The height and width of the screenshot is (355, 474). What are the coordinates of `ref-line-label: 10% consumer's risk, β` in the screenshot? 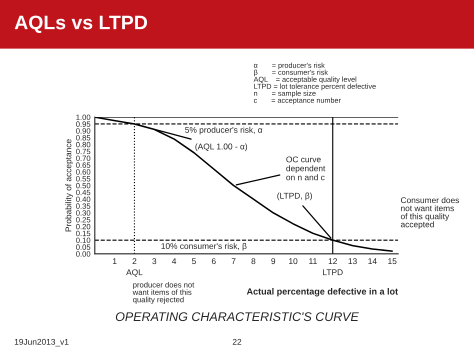 It's located at (204, 246).